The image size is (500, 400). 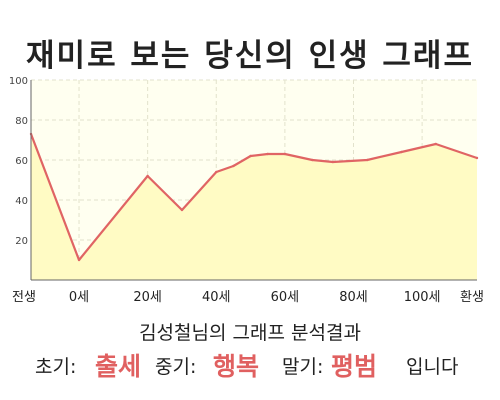 What do you see at coordinates (432, 367) in the screenshot?
I see `phase-suffix: 입니다` at bounding box center [432, 367].